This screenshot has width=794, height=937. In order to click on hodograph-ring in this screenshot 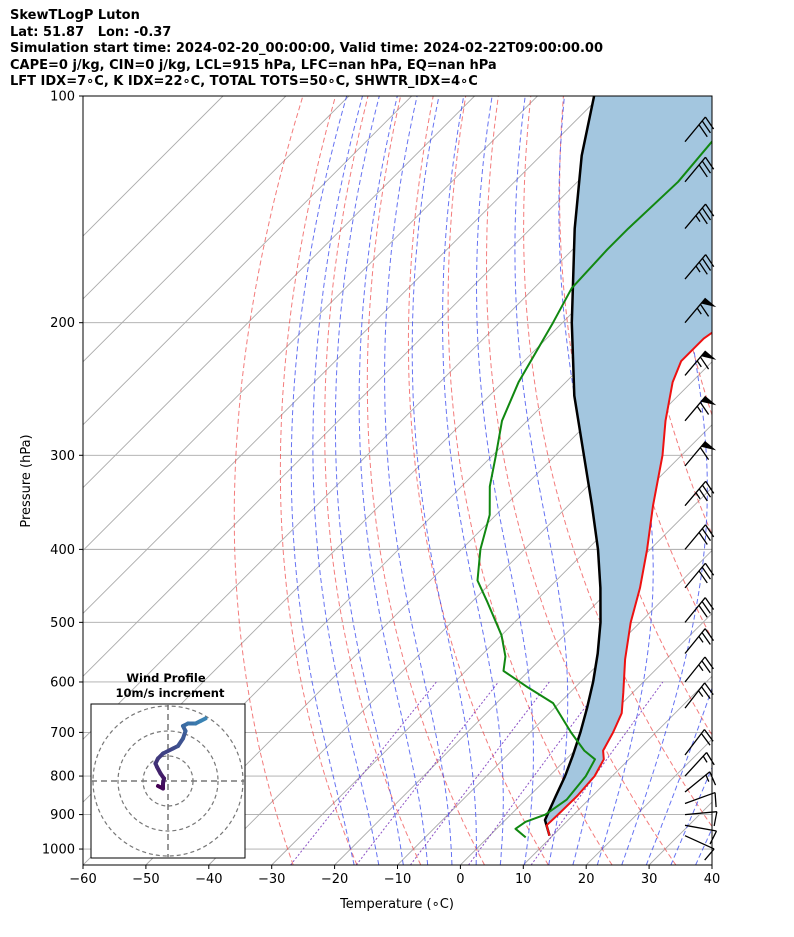, I will do `click(168, 781)`.